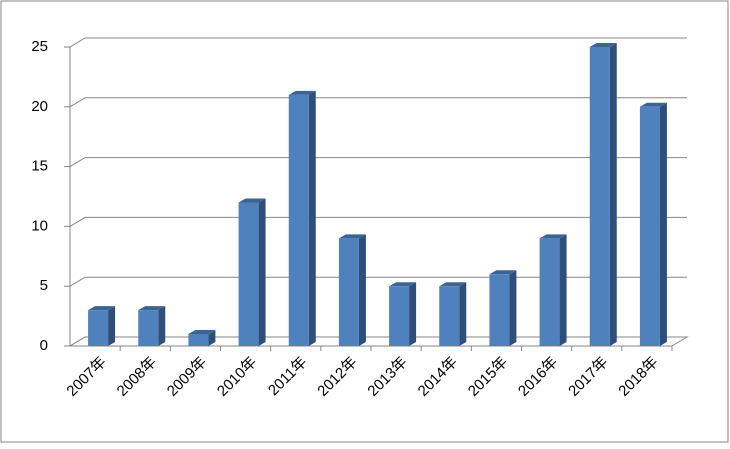  Describe the element at coordinates (39, 46) in the screenshot. I see `y-tick-label: 25` at that location.